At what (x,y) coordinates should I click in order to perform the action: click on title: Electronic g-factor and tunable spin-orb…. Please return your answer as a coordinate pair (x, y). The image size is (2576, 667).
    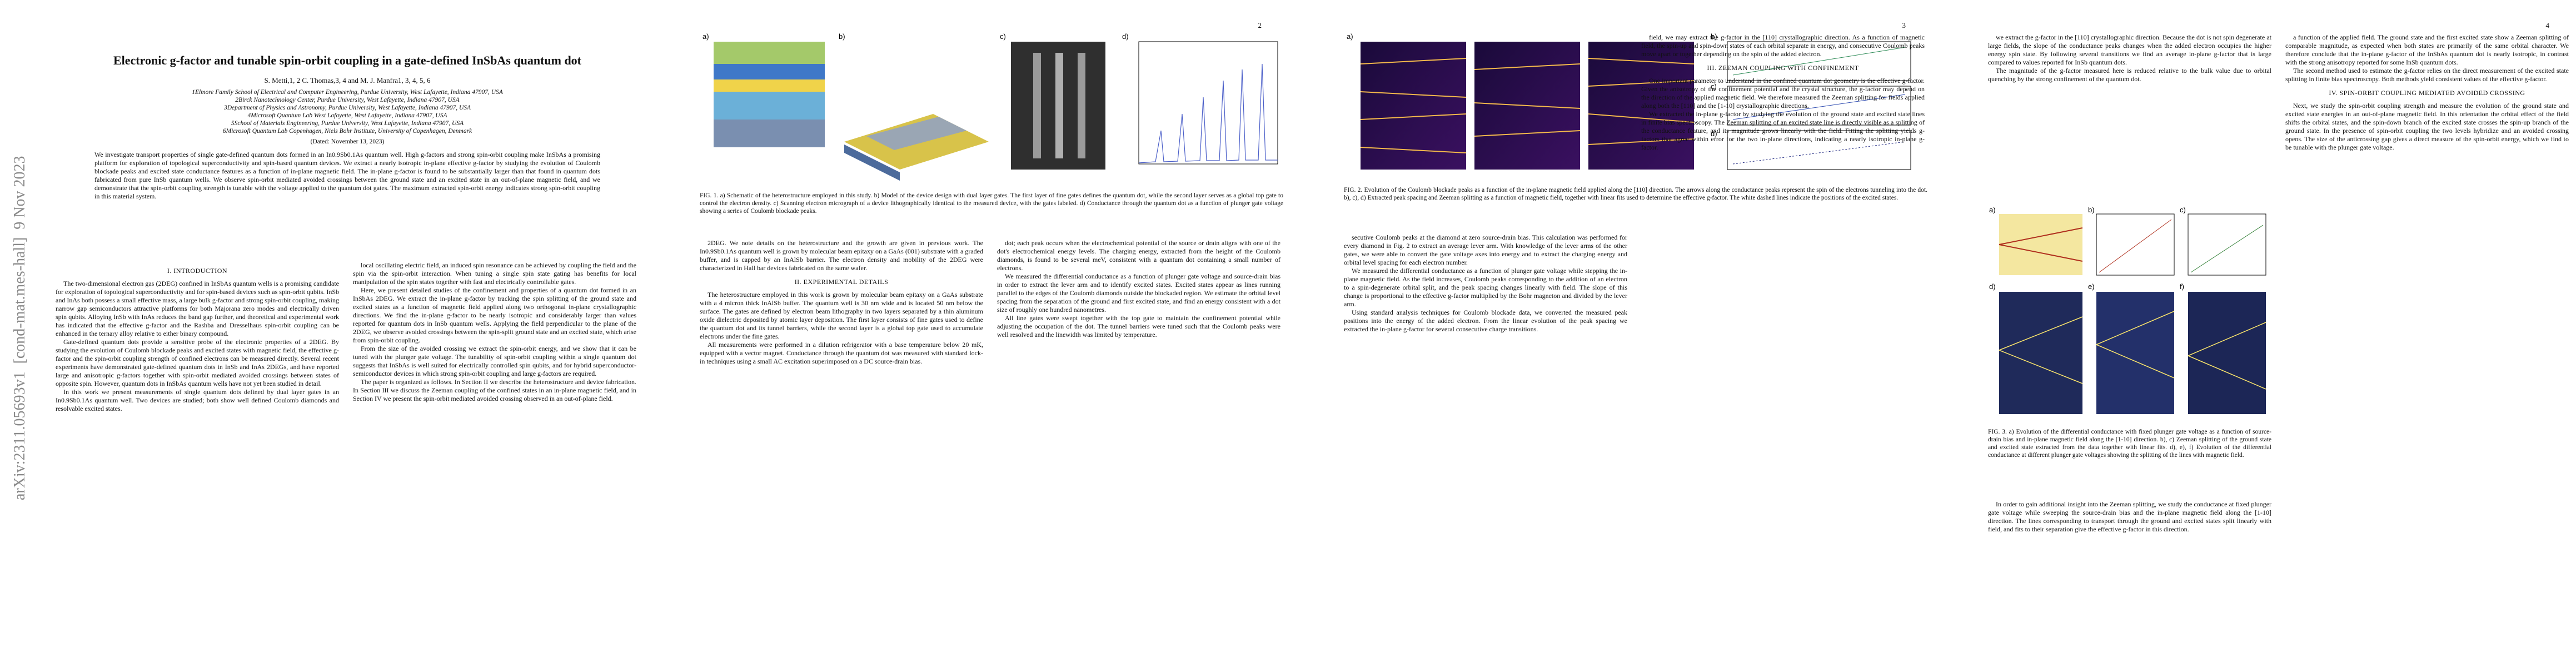
    Looking at the image, I should click on (347, 60).